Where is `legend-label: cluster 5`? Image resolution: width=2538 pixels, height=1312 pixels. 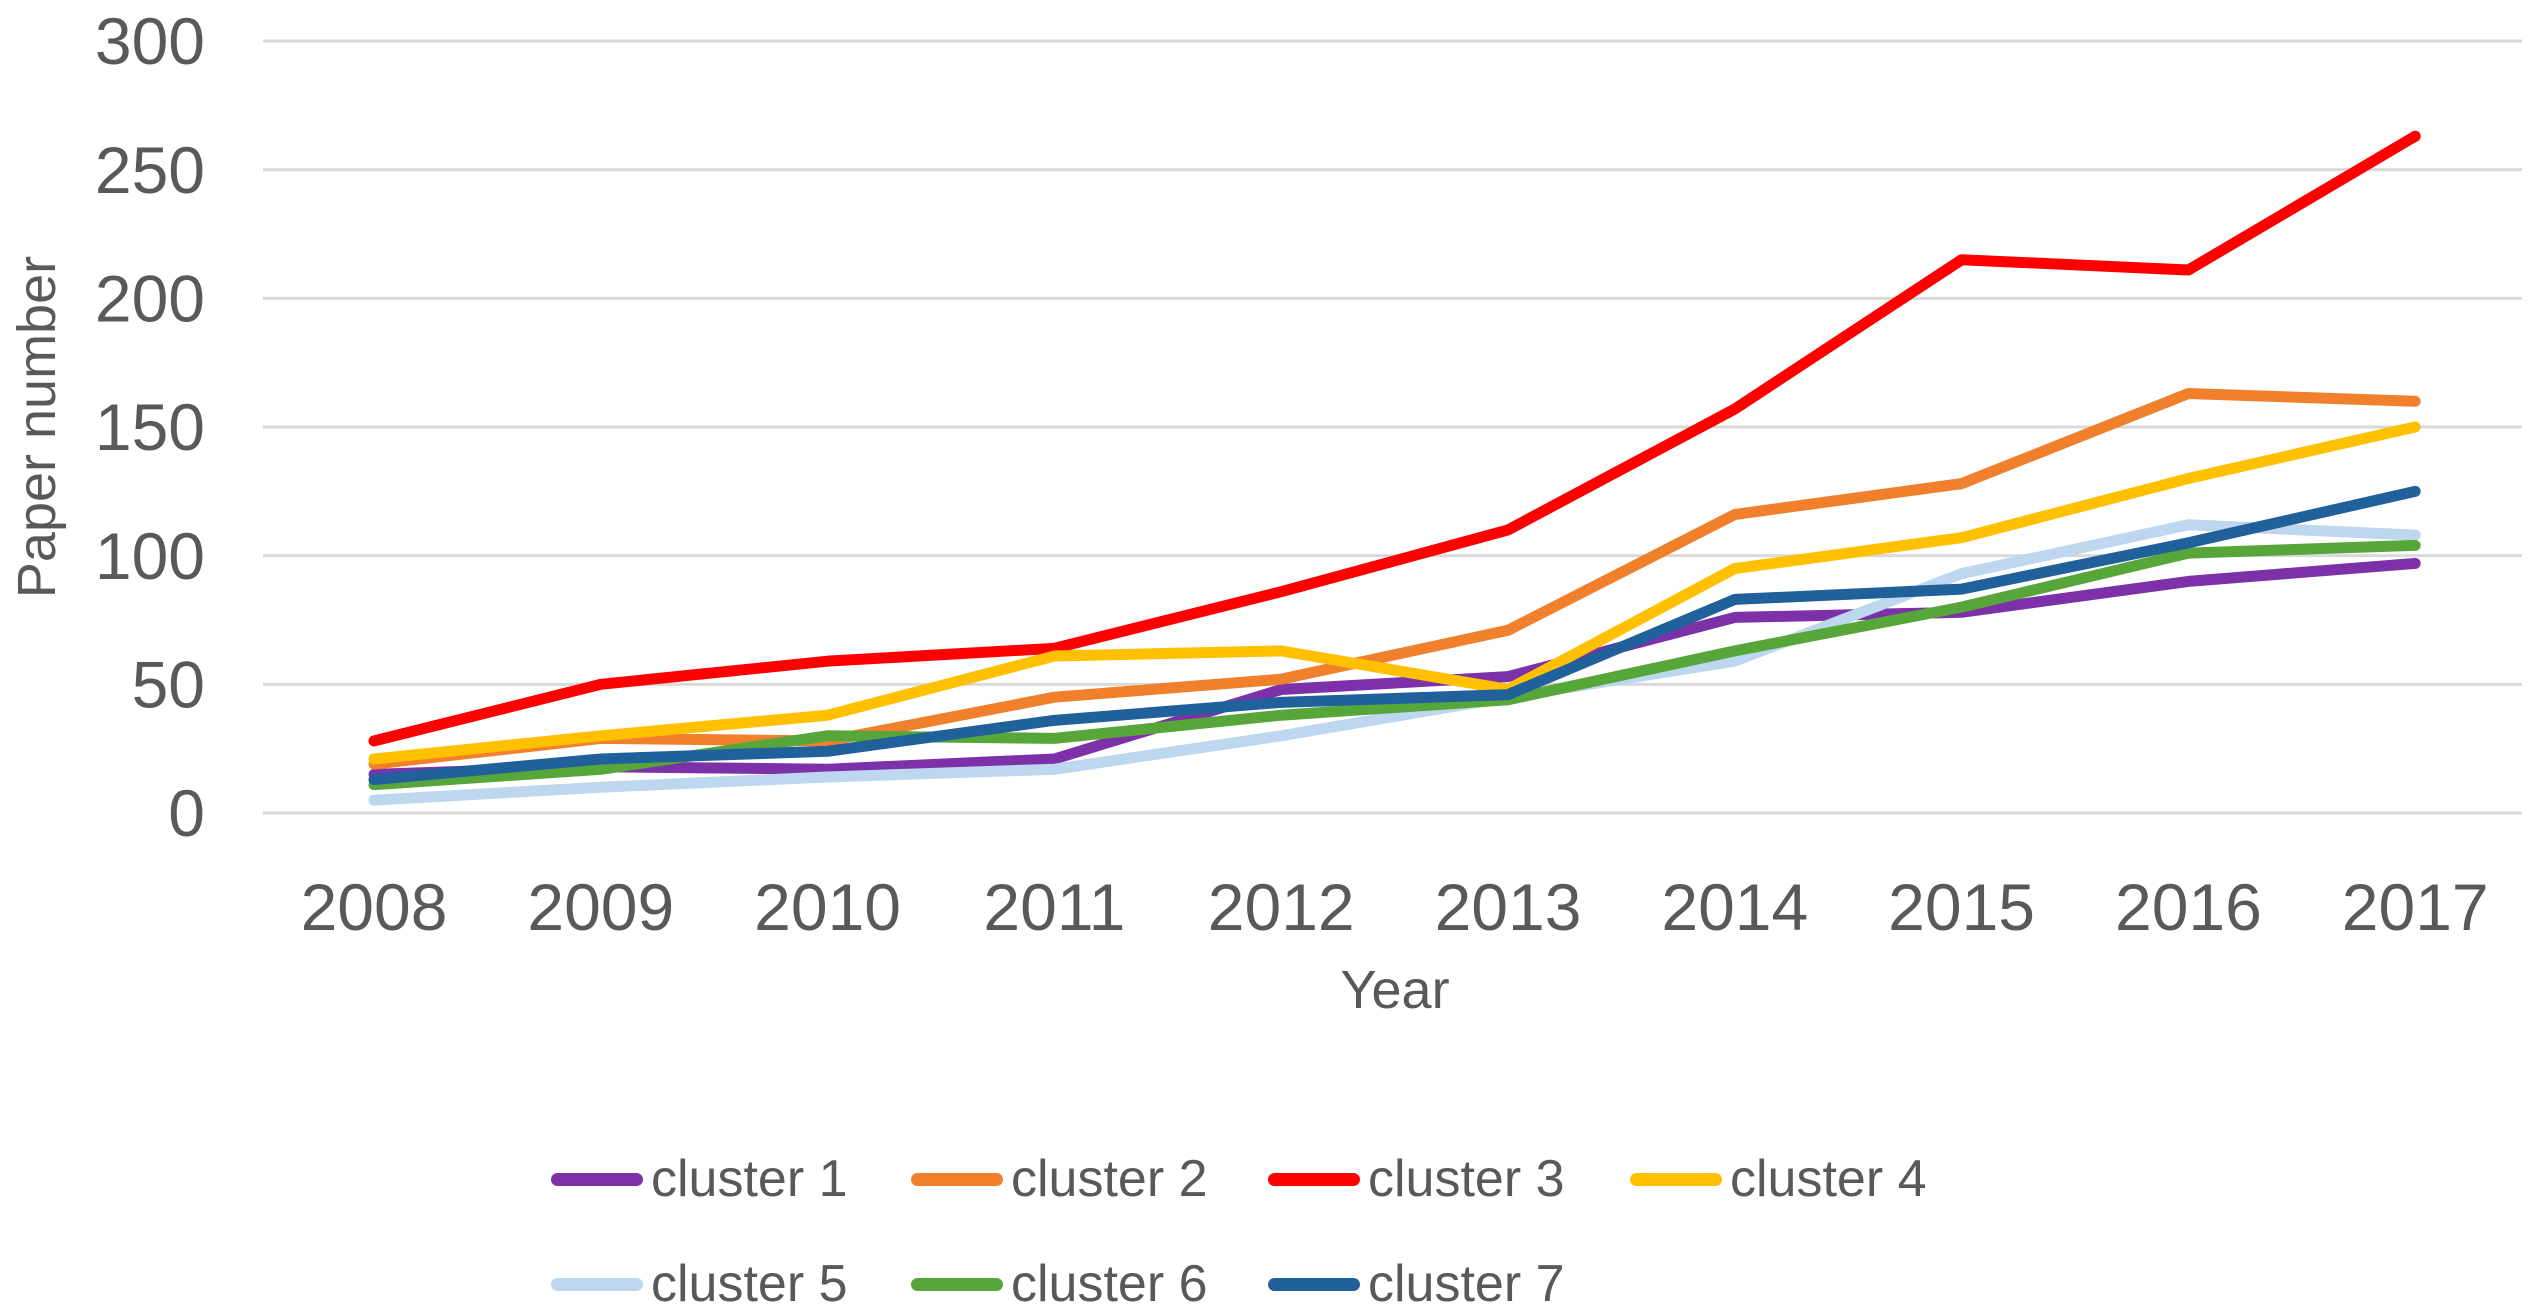
legend-label: cluster 5 is located at coordinates (749, 1283).